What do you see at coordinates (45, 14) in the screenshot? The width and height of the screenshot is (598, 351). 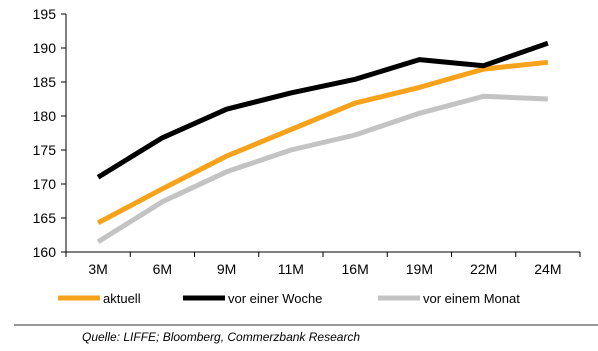 I see `y-tick-label: 195` at bounding box center [45, 14].